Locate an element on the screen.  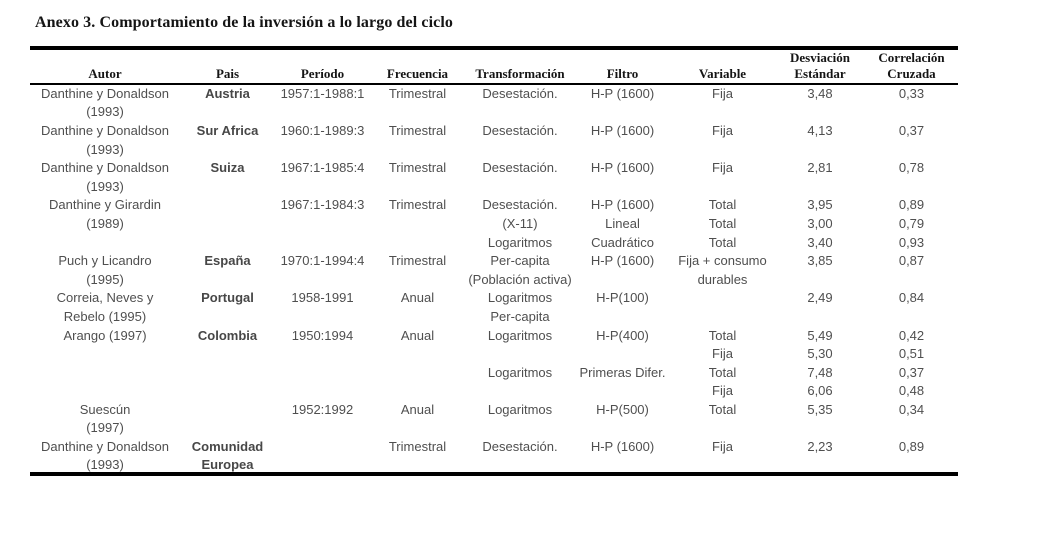
table-row: (1993) is located at coordinates (494, 149).